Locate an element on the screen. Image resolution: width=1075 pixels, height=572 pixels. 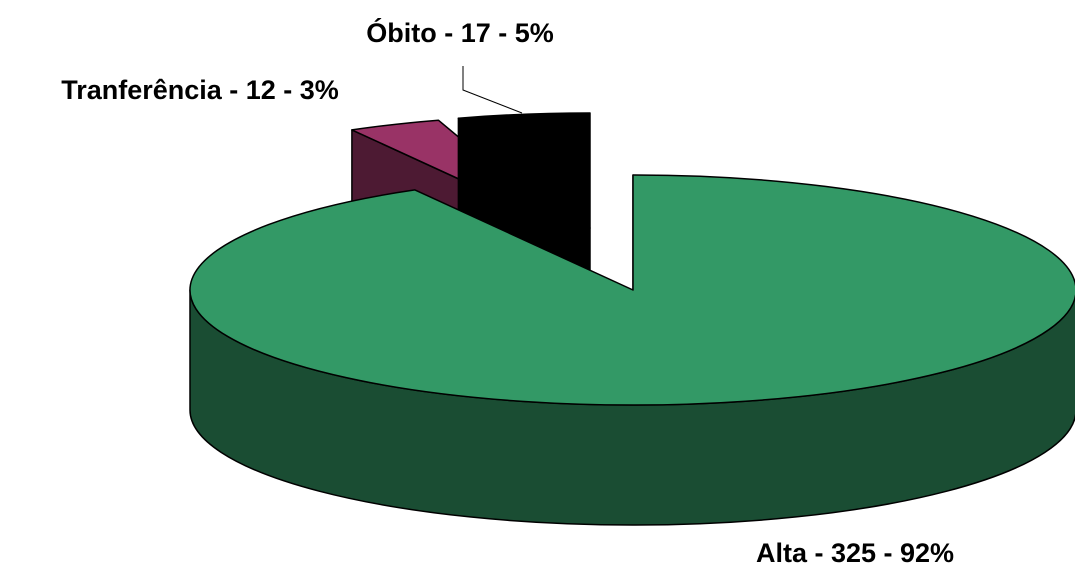
slice-label: Tranferência - 12 - 3% is located at coordinates (200, 90).